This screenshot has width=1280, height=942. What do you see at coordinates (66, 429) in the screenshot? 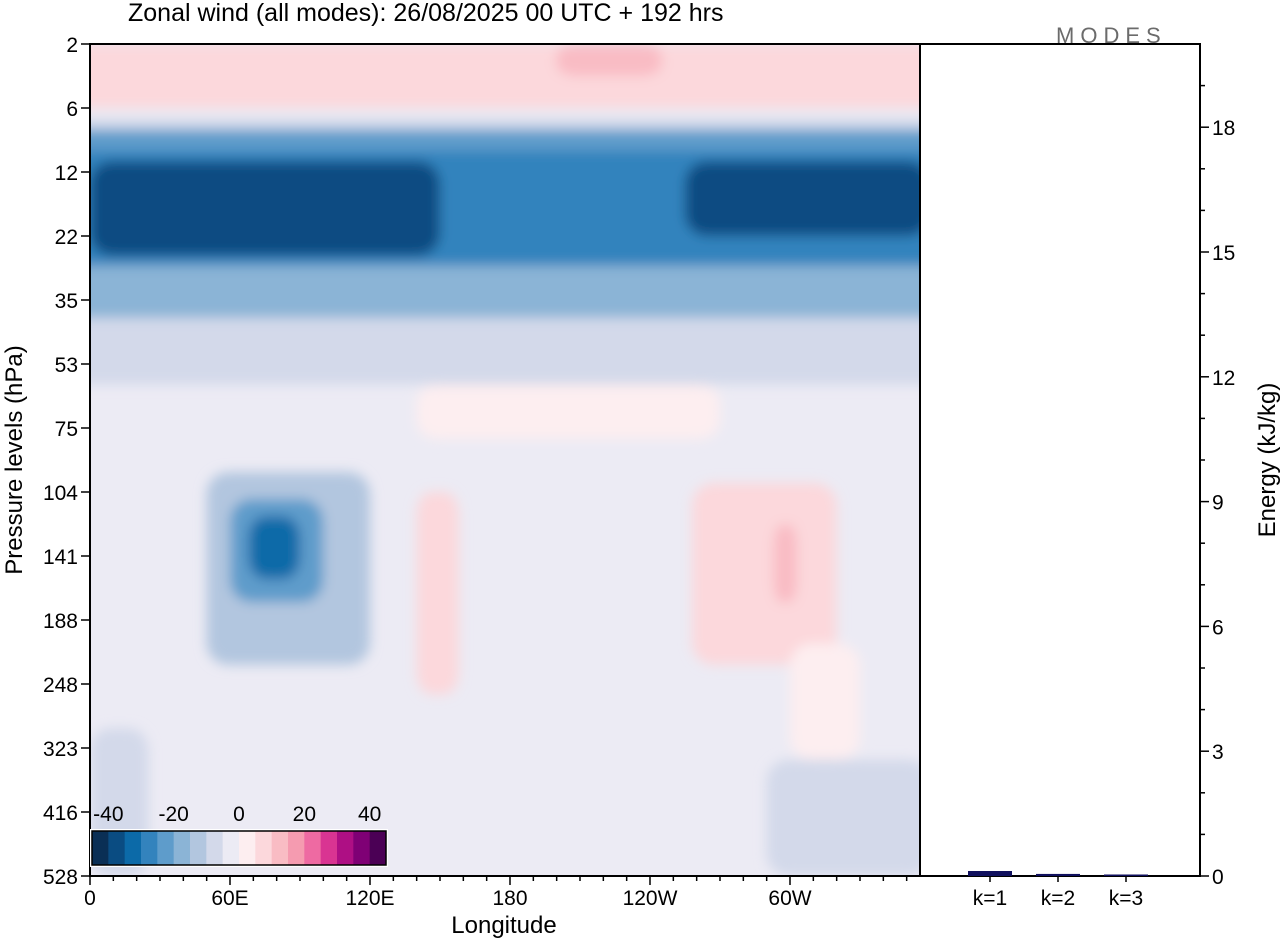
I see `y-tick-label: 75` at bounding box center [66, 429].